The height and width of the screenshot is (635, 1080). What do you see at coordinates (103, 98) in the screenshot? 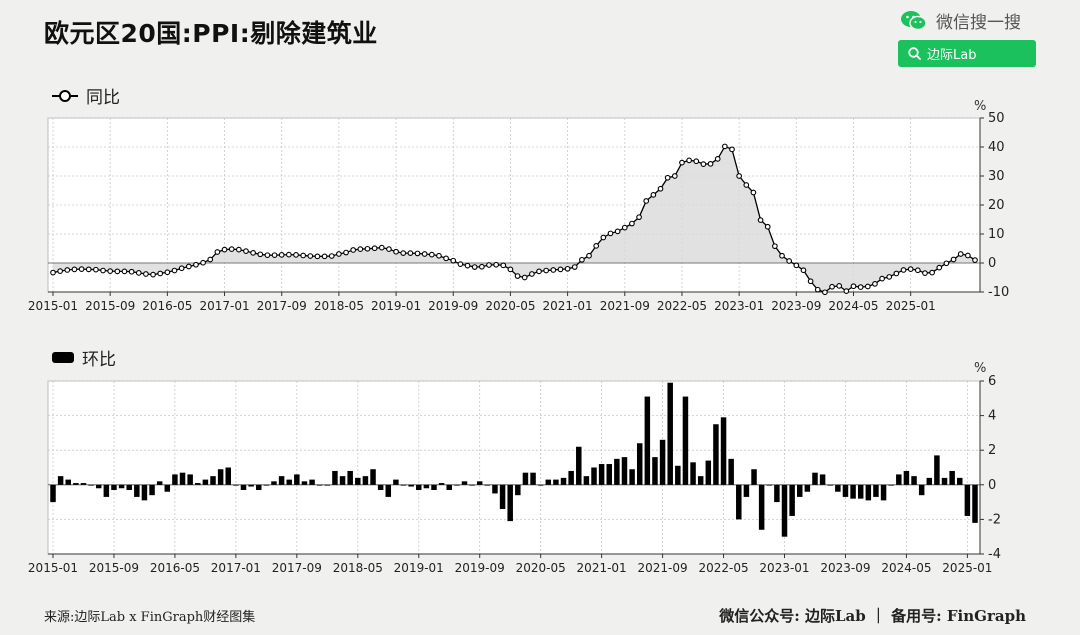
I see `legend-yoy-label: 同比` at bounding box center [103, 98].